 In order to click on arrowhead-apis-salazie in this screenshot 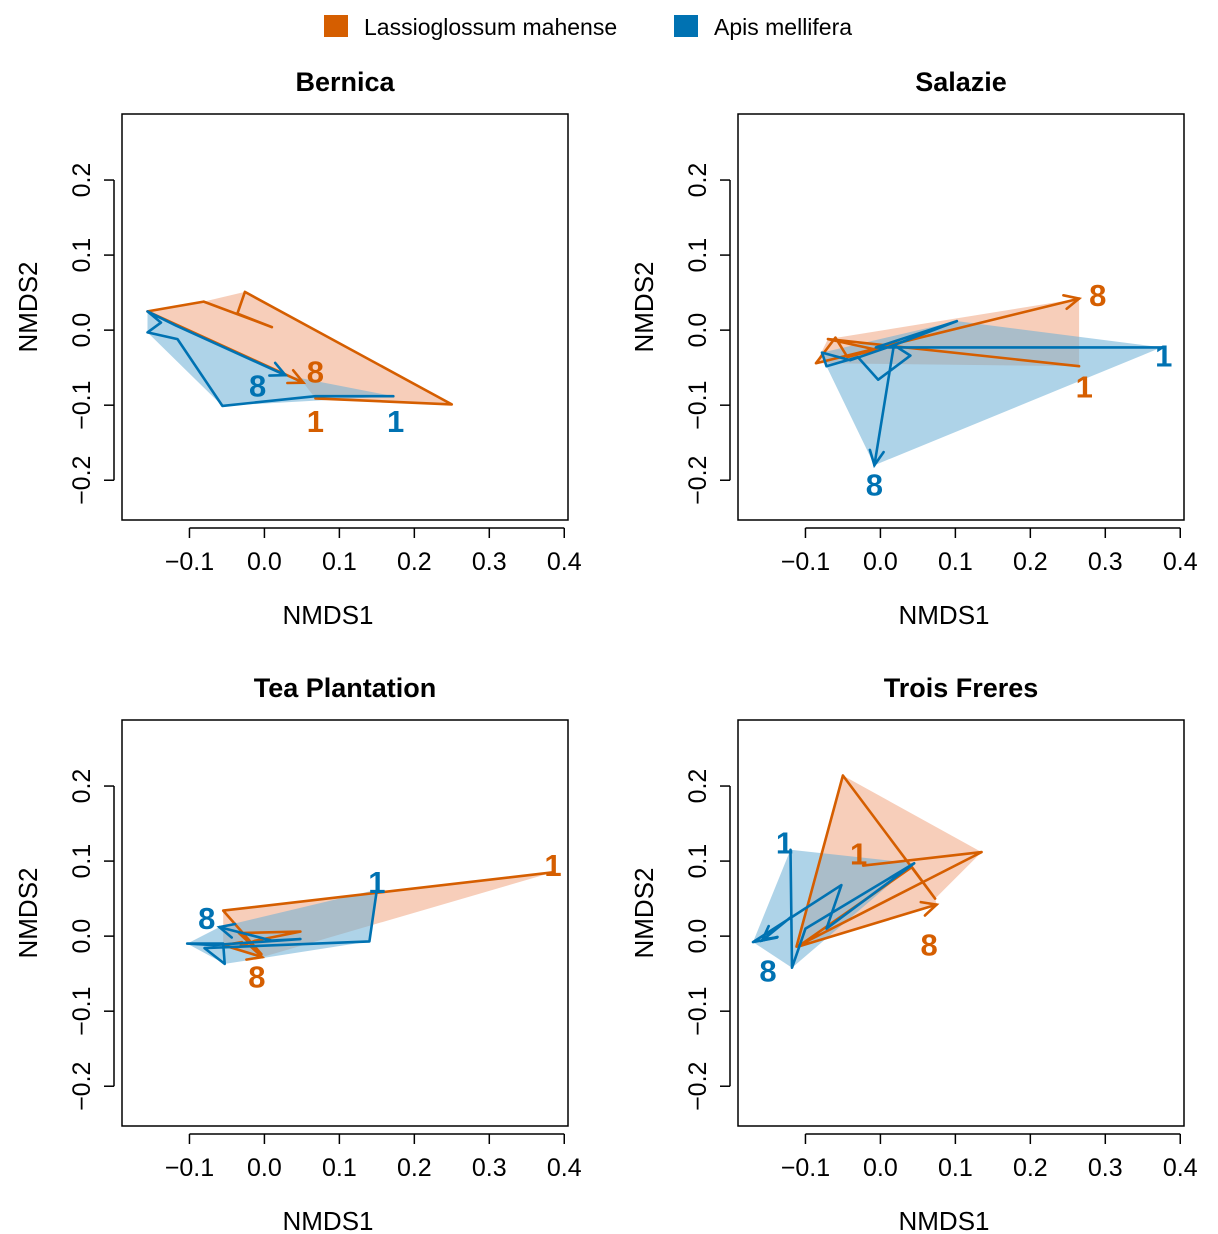, I will do `click(876, 458)`.